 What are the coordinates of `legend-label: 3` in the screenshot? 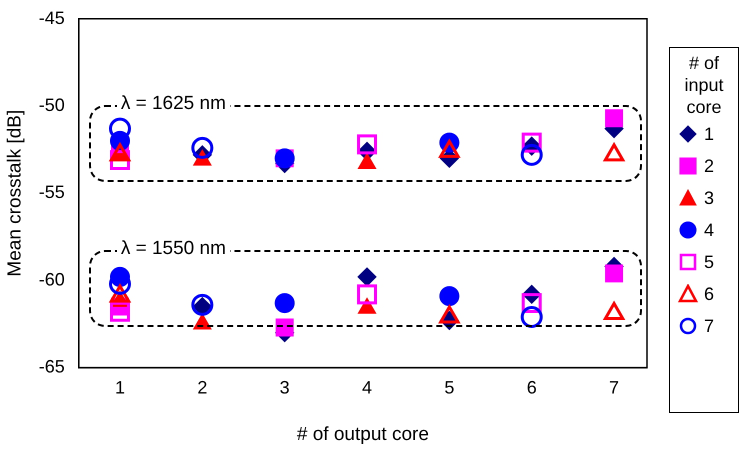 It's located at (709, 198).